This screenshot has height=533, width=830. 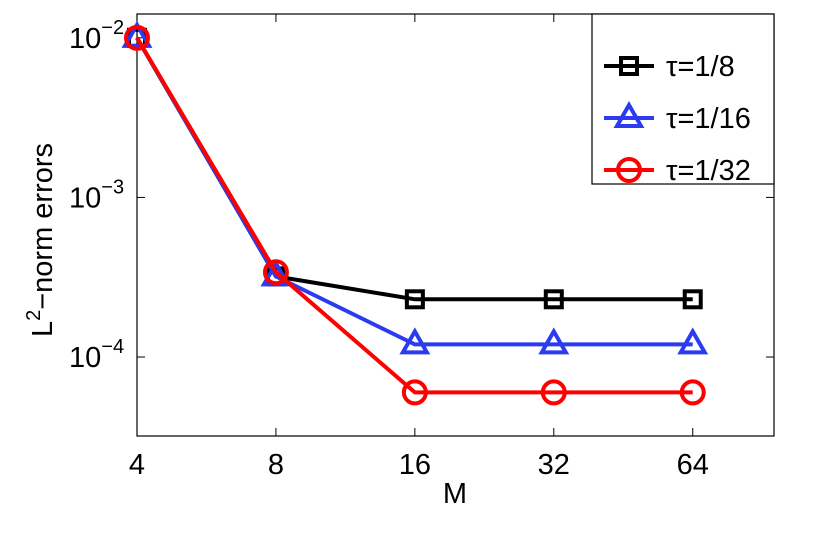 What do you see at coordinates (415, 465) in the screenshot?
I see `x-tick-label: 16` at bounding box center [415, 465].